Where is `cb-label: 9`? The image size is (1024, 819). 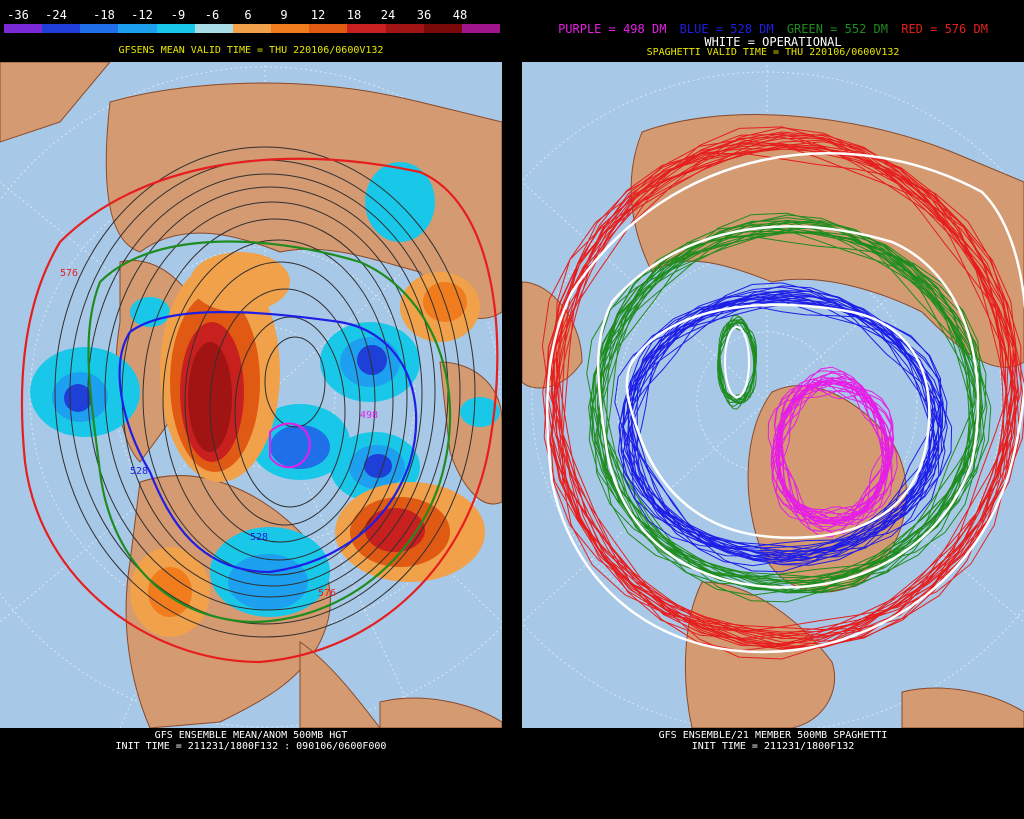 cb-label: 9 is located at coordinates (284, 15).